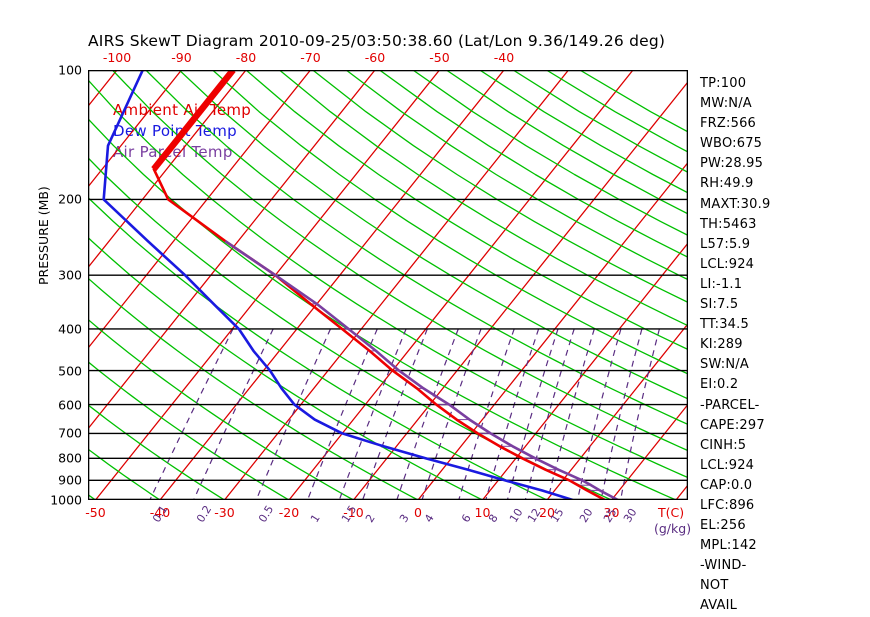 This screenshot has width=870, height=617. I want to click on bottom-temp-tick-20: 20, so click(547, 512).